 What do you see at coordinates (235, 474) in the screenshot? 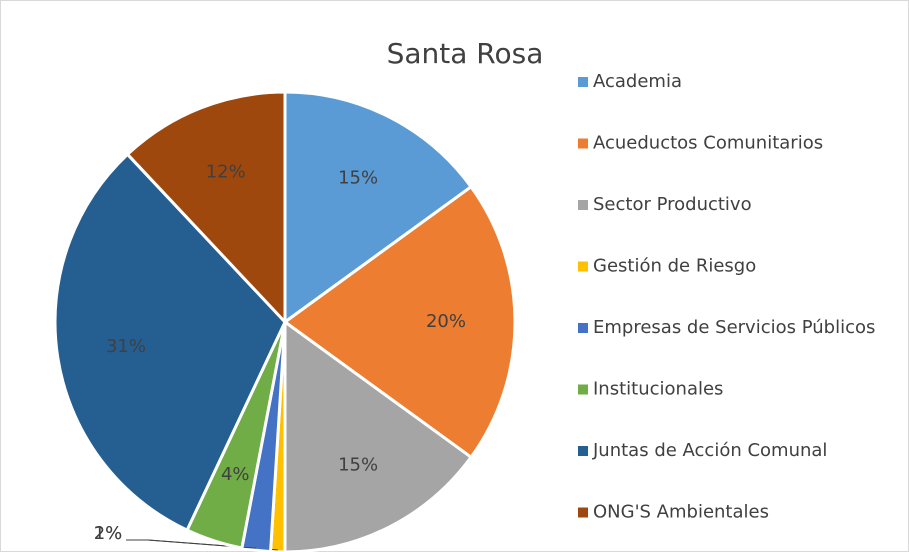
I see `data-label: 4%` at bounding box center [235, 474].